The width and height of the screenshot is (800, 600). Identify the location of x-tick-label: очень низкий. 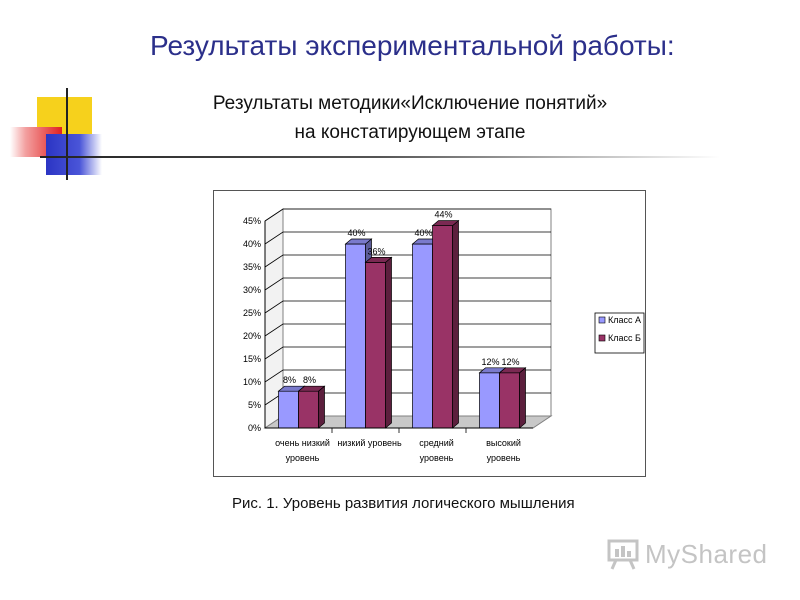
(302, 443).